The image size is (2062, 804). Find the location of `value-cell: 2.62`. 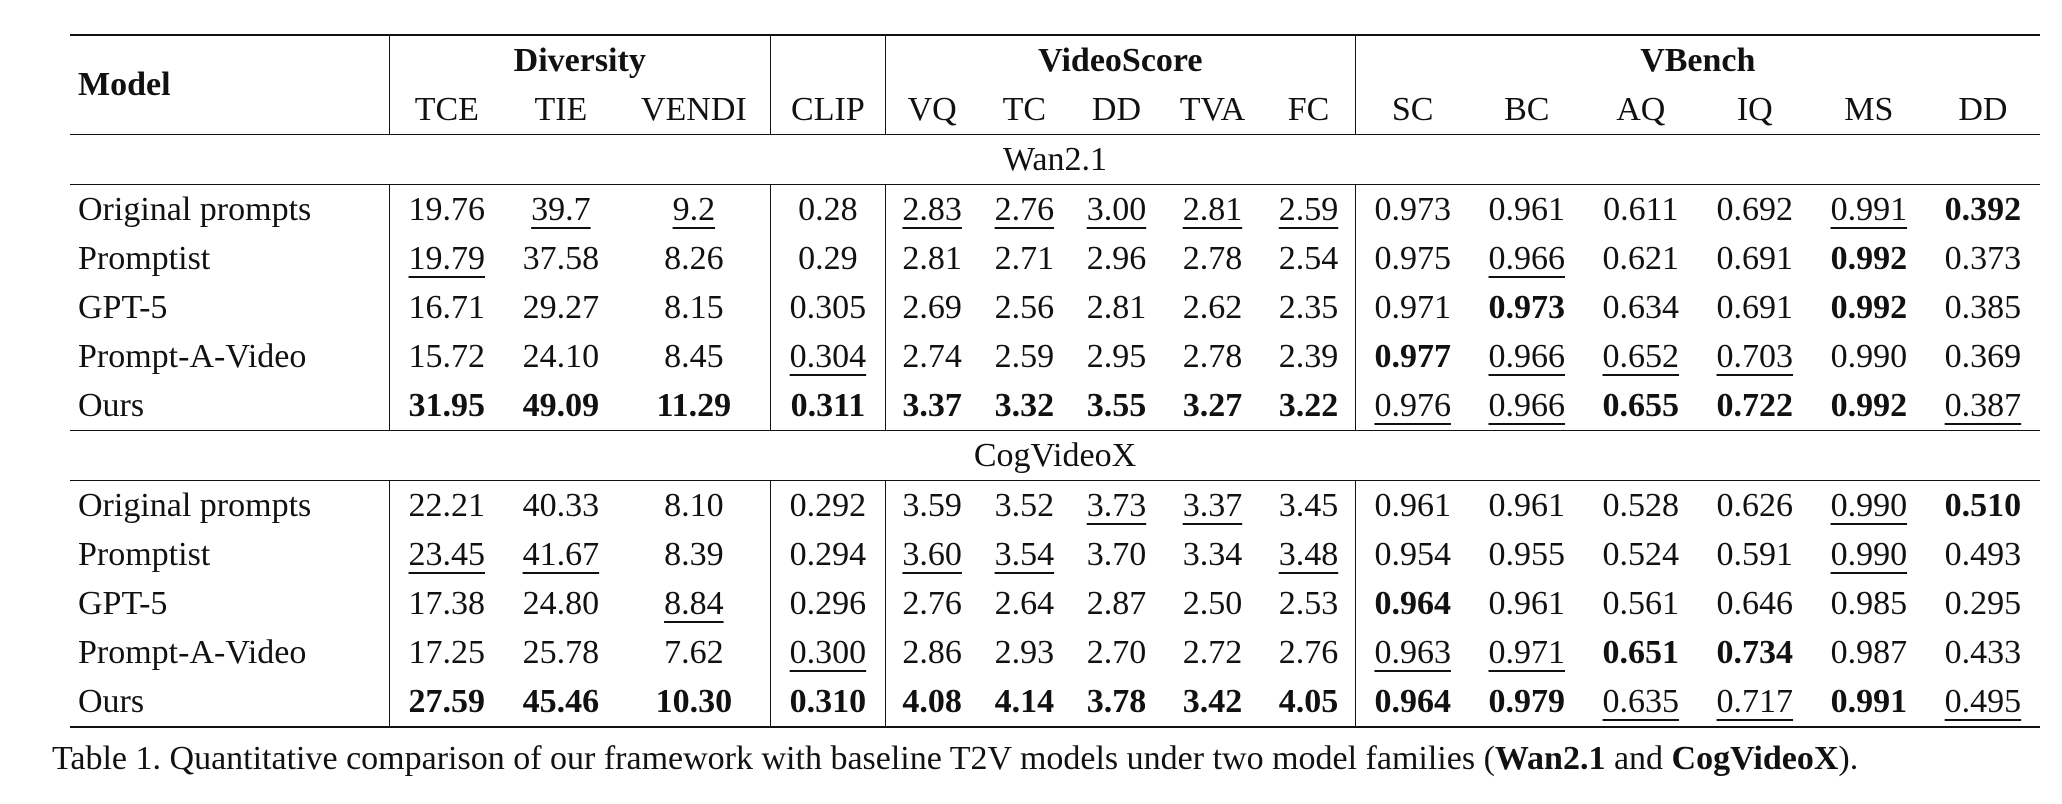

value-cell: 2.62 is located at coordinates (1213, 307).